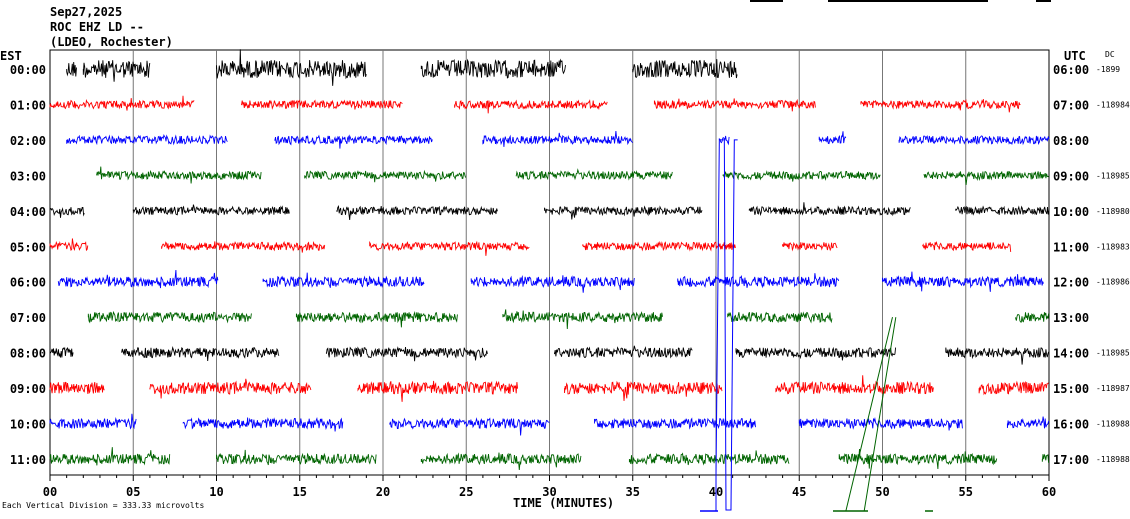 The width and height of the screenshot is (1130, 519). What do you see at coordinates (1071, 389) in the screenshot?
I see `utc-hour-label: 15:00` at bounding box center [1071, 389].